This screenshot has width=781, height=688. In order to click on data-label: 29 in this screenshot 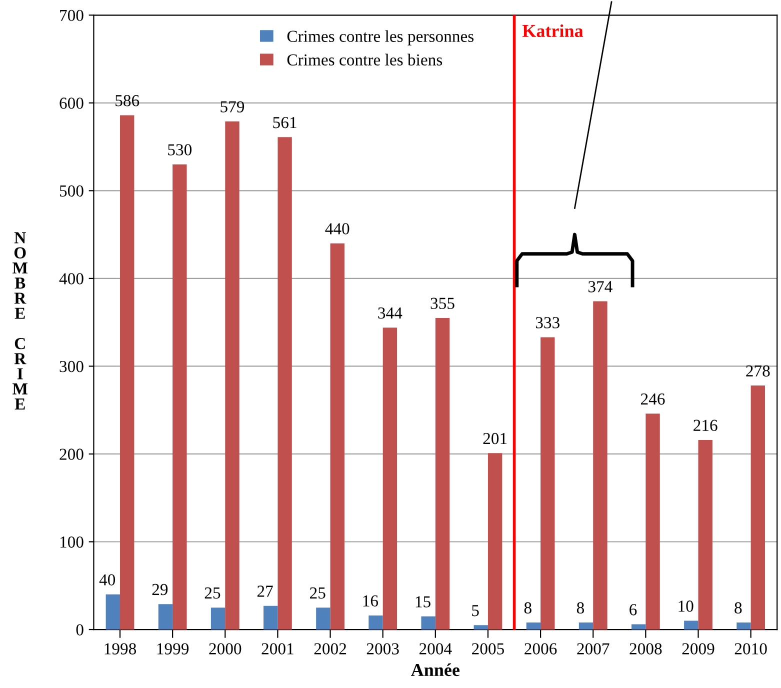, I will do `click(160, 590)`.